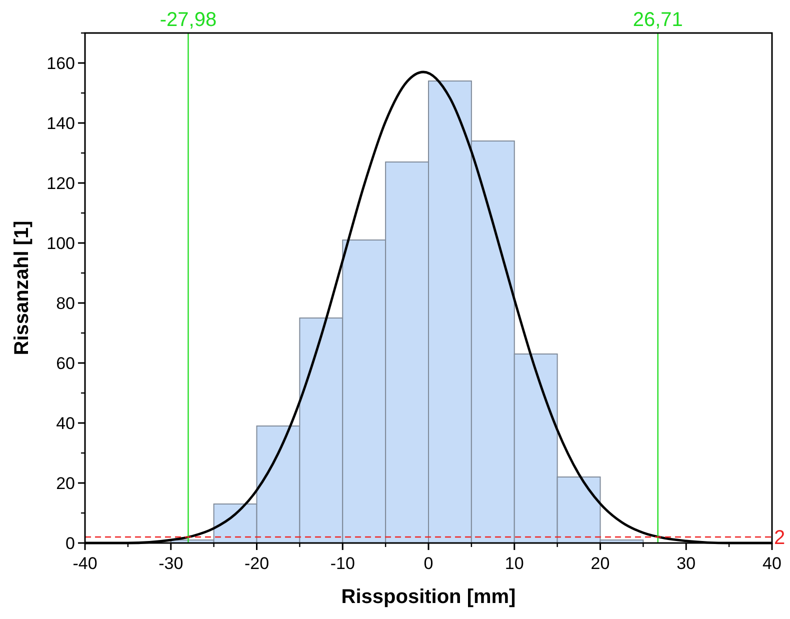 The image size is (790, 619). What do you see at coordinates (780, 538) in the screenshot?
I see `ref-line-label: 2` at bounding box center [780, 538].